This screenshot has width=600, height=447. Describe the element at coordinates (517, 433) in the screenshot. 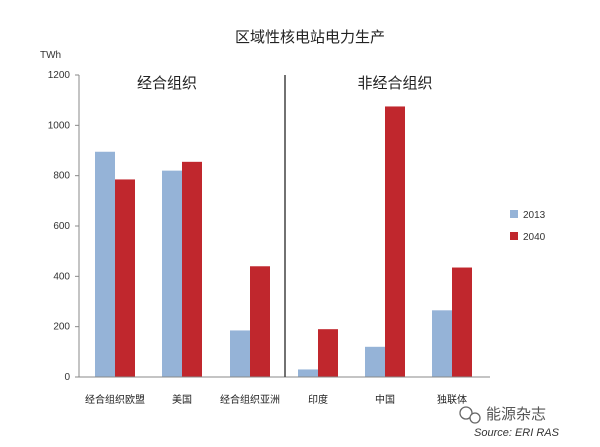

I see `source-note: Source: ERI RAS` at that location.